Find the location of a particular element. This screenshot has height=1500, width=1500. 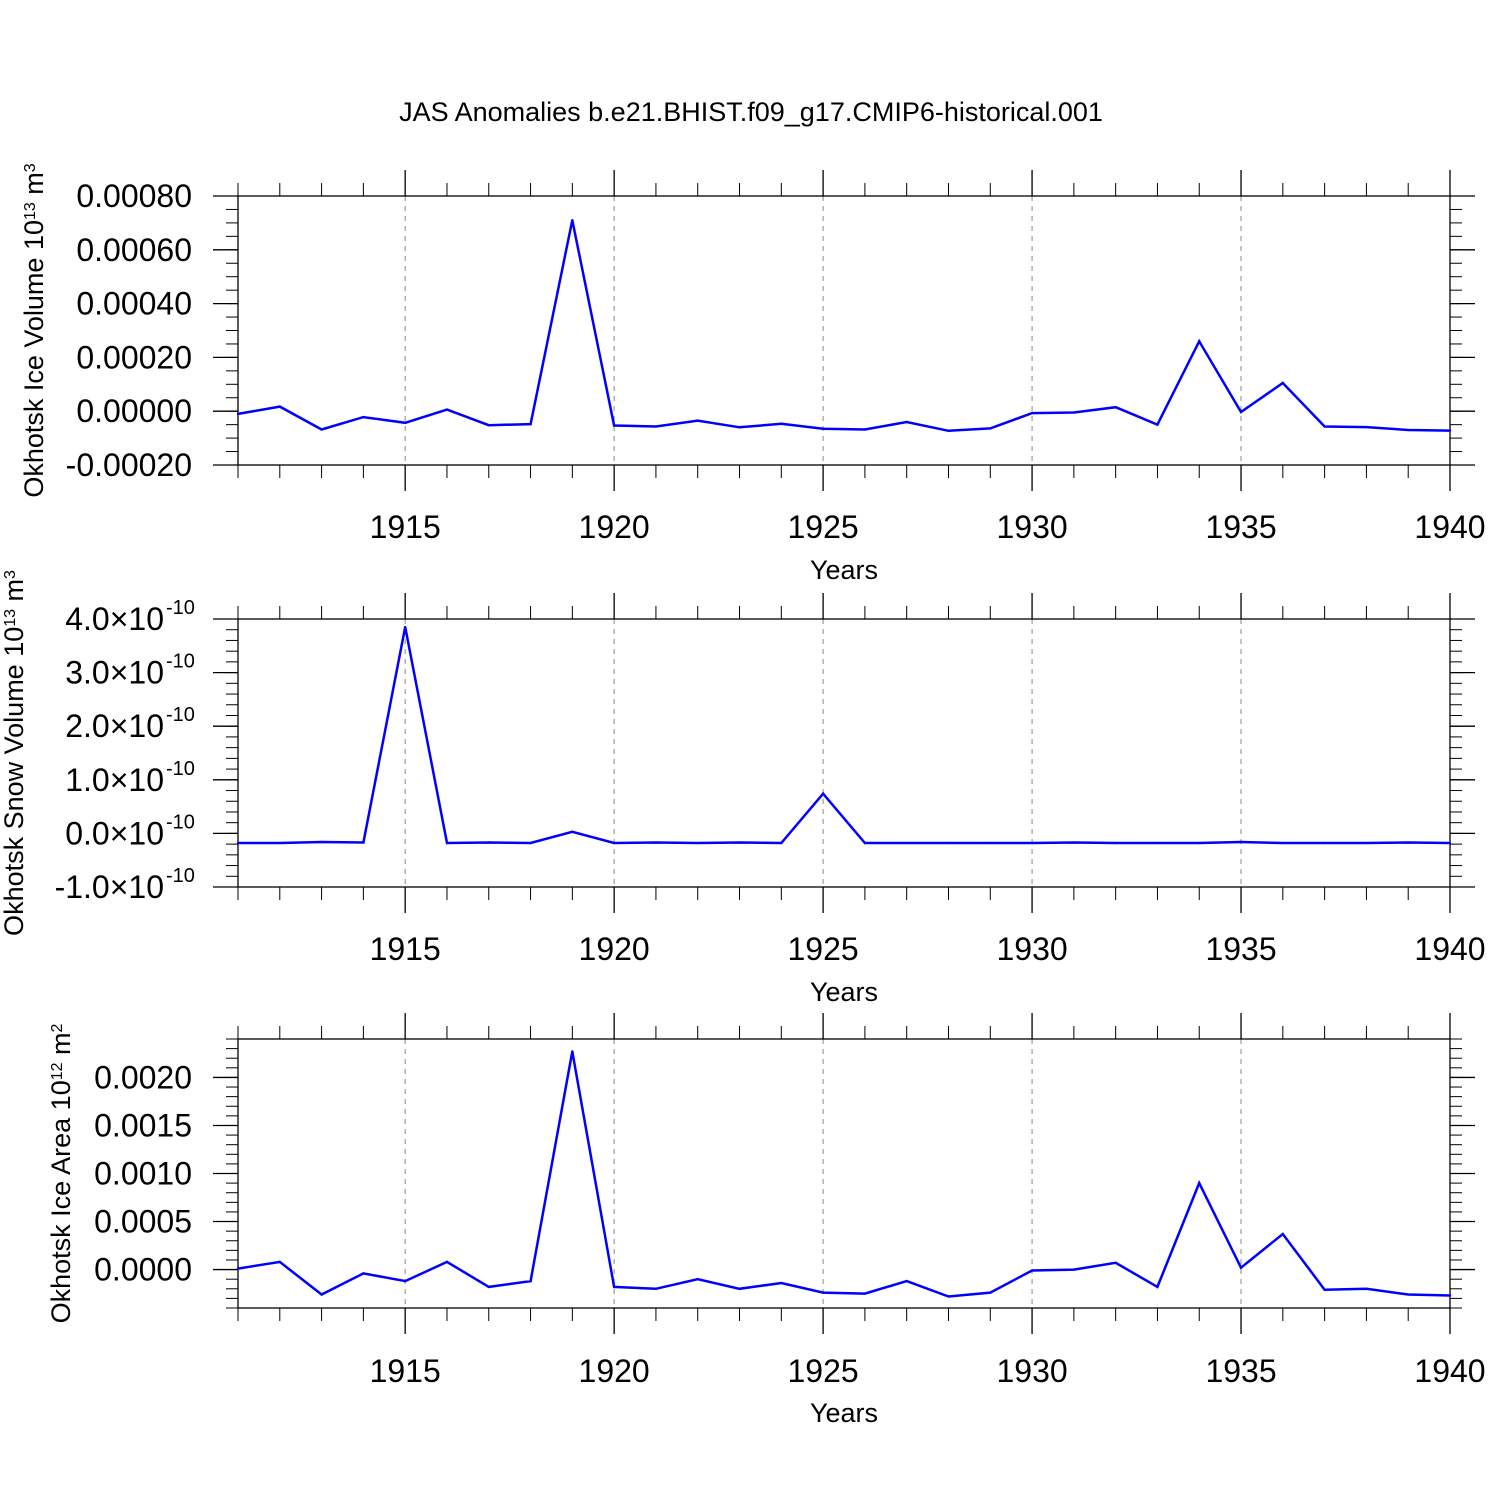

y-tick-label: 3.0×10 is located at coordinates (114, 673).